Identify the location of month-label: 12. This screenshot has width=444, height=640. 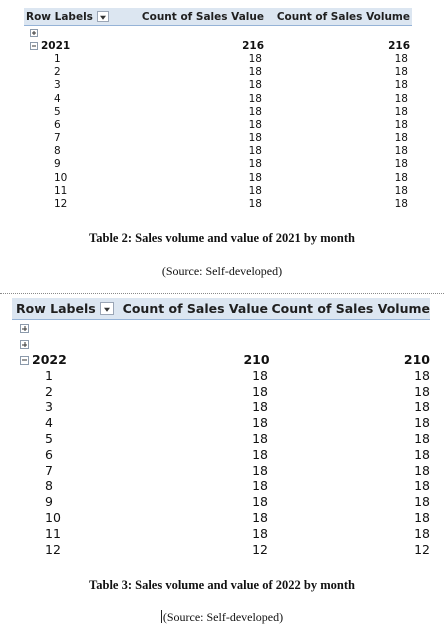
(53, 549).